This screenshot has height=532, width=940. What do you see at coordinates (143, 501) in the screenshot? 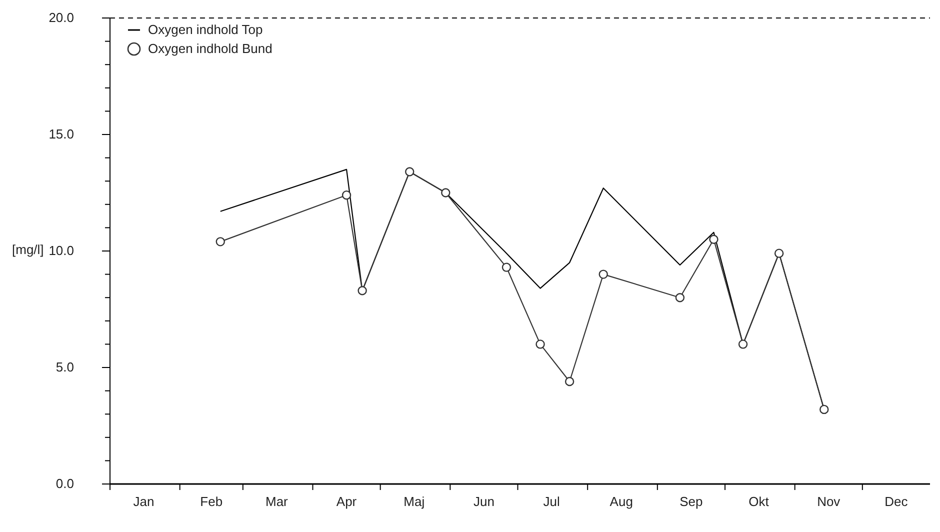
I see `x-tick-label: Jan` at bounding box center [143, 501].